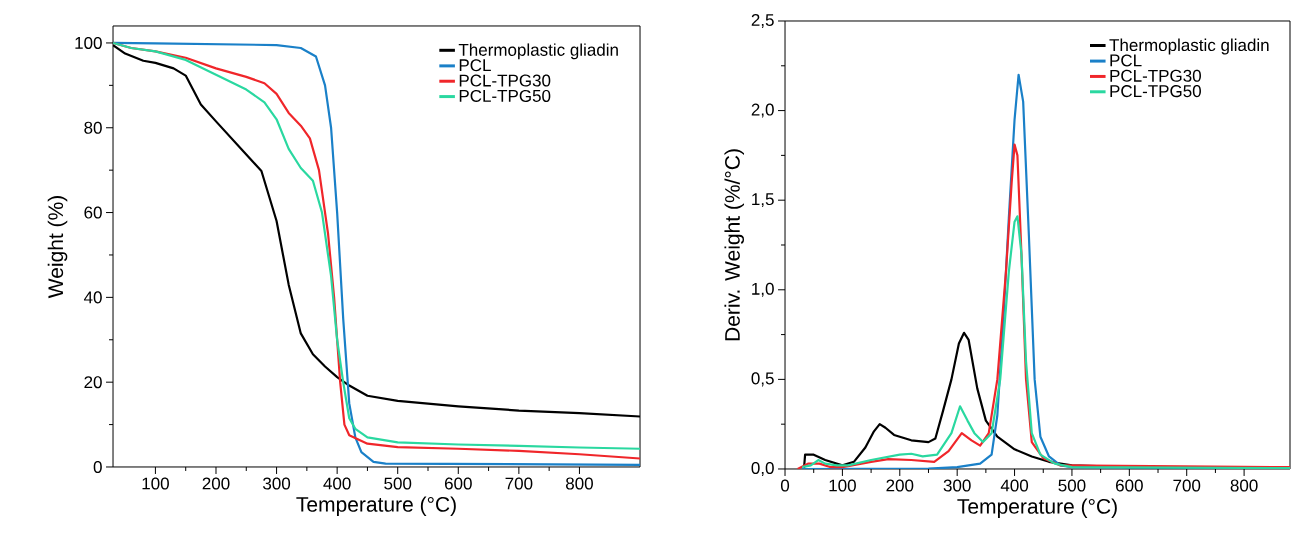  What do you see at coordinates (762, 379) in the screenshot?
I see `y-tick-label: 0,5` at bounding box center [762, 379].